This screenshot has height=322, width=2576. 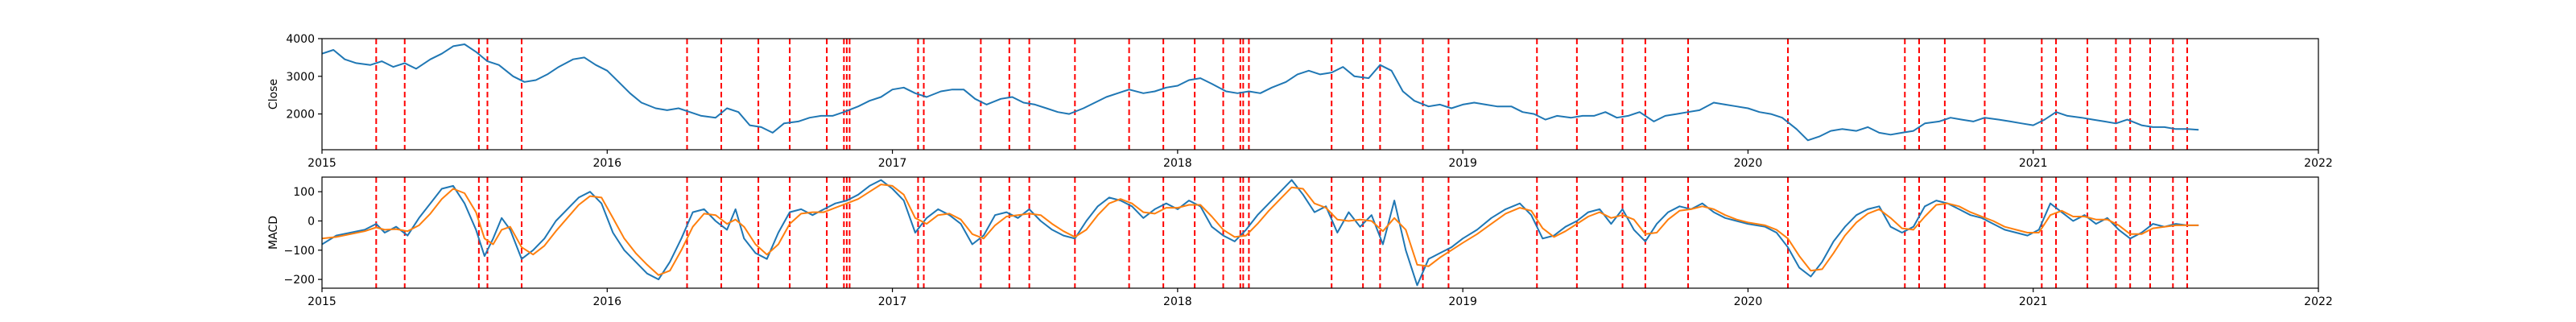 I want to click on macd-x-tick-label: 2019, so click(x=1462, y=301).